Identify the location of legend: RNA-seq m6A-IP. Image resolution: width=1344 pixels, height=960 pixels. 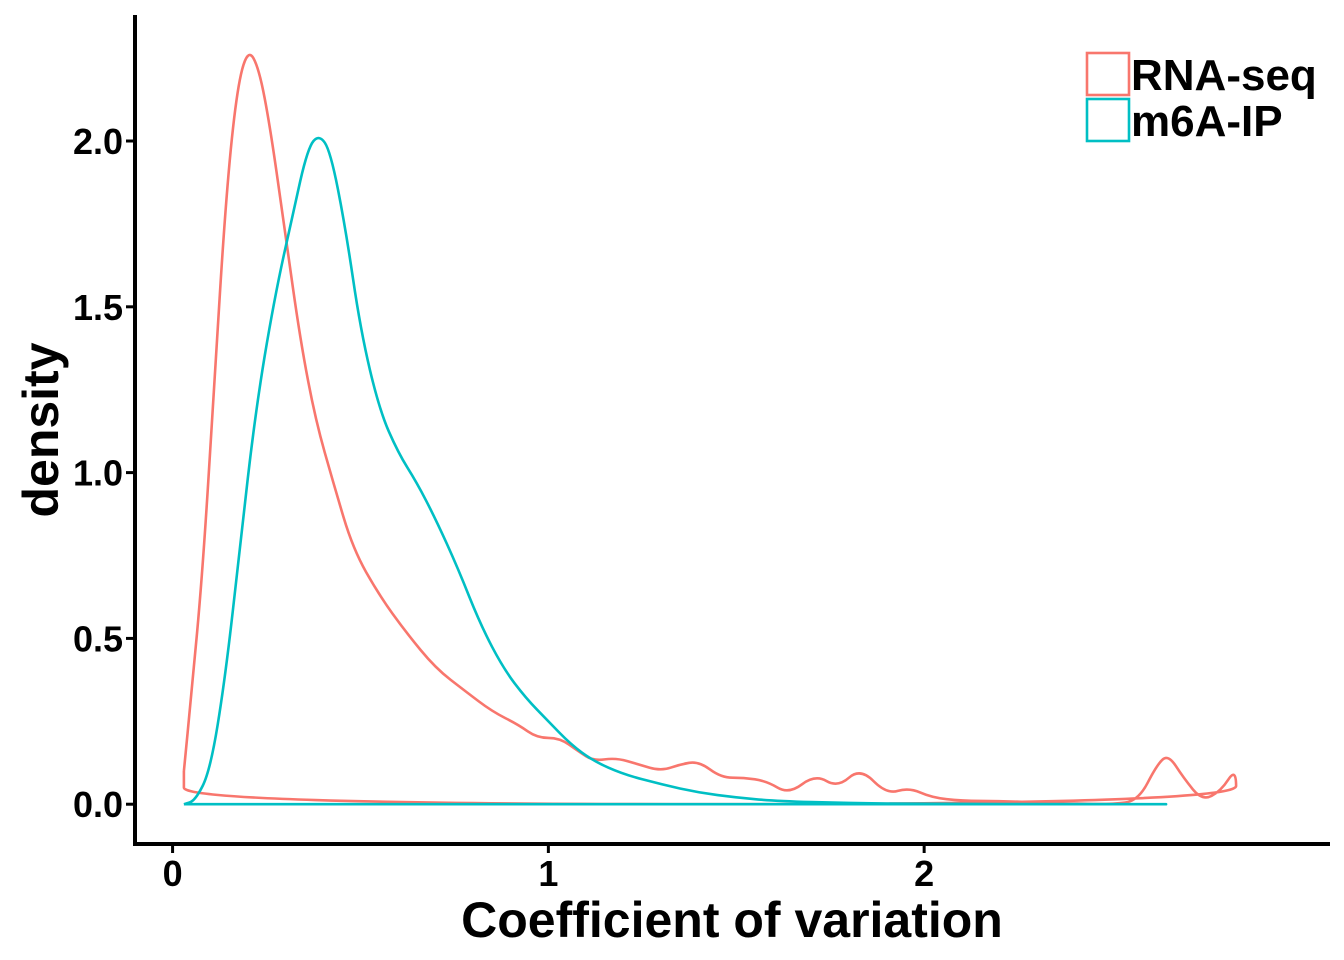
(1201, 98).